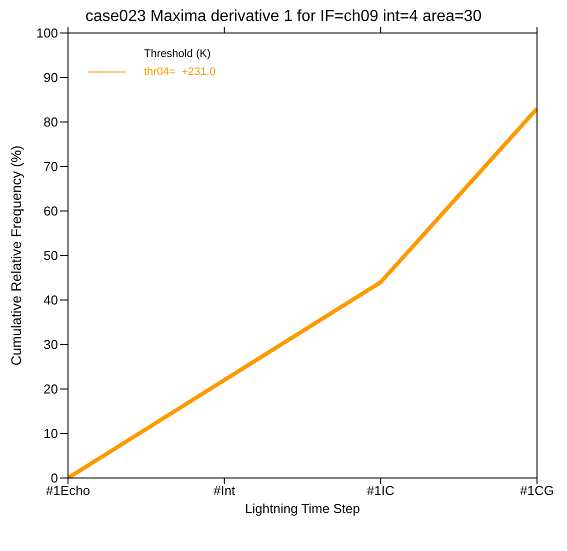 The width and height of the screenshot is (567, 551). I want to click on x-tick-label: #1CG, so click(537, 490).